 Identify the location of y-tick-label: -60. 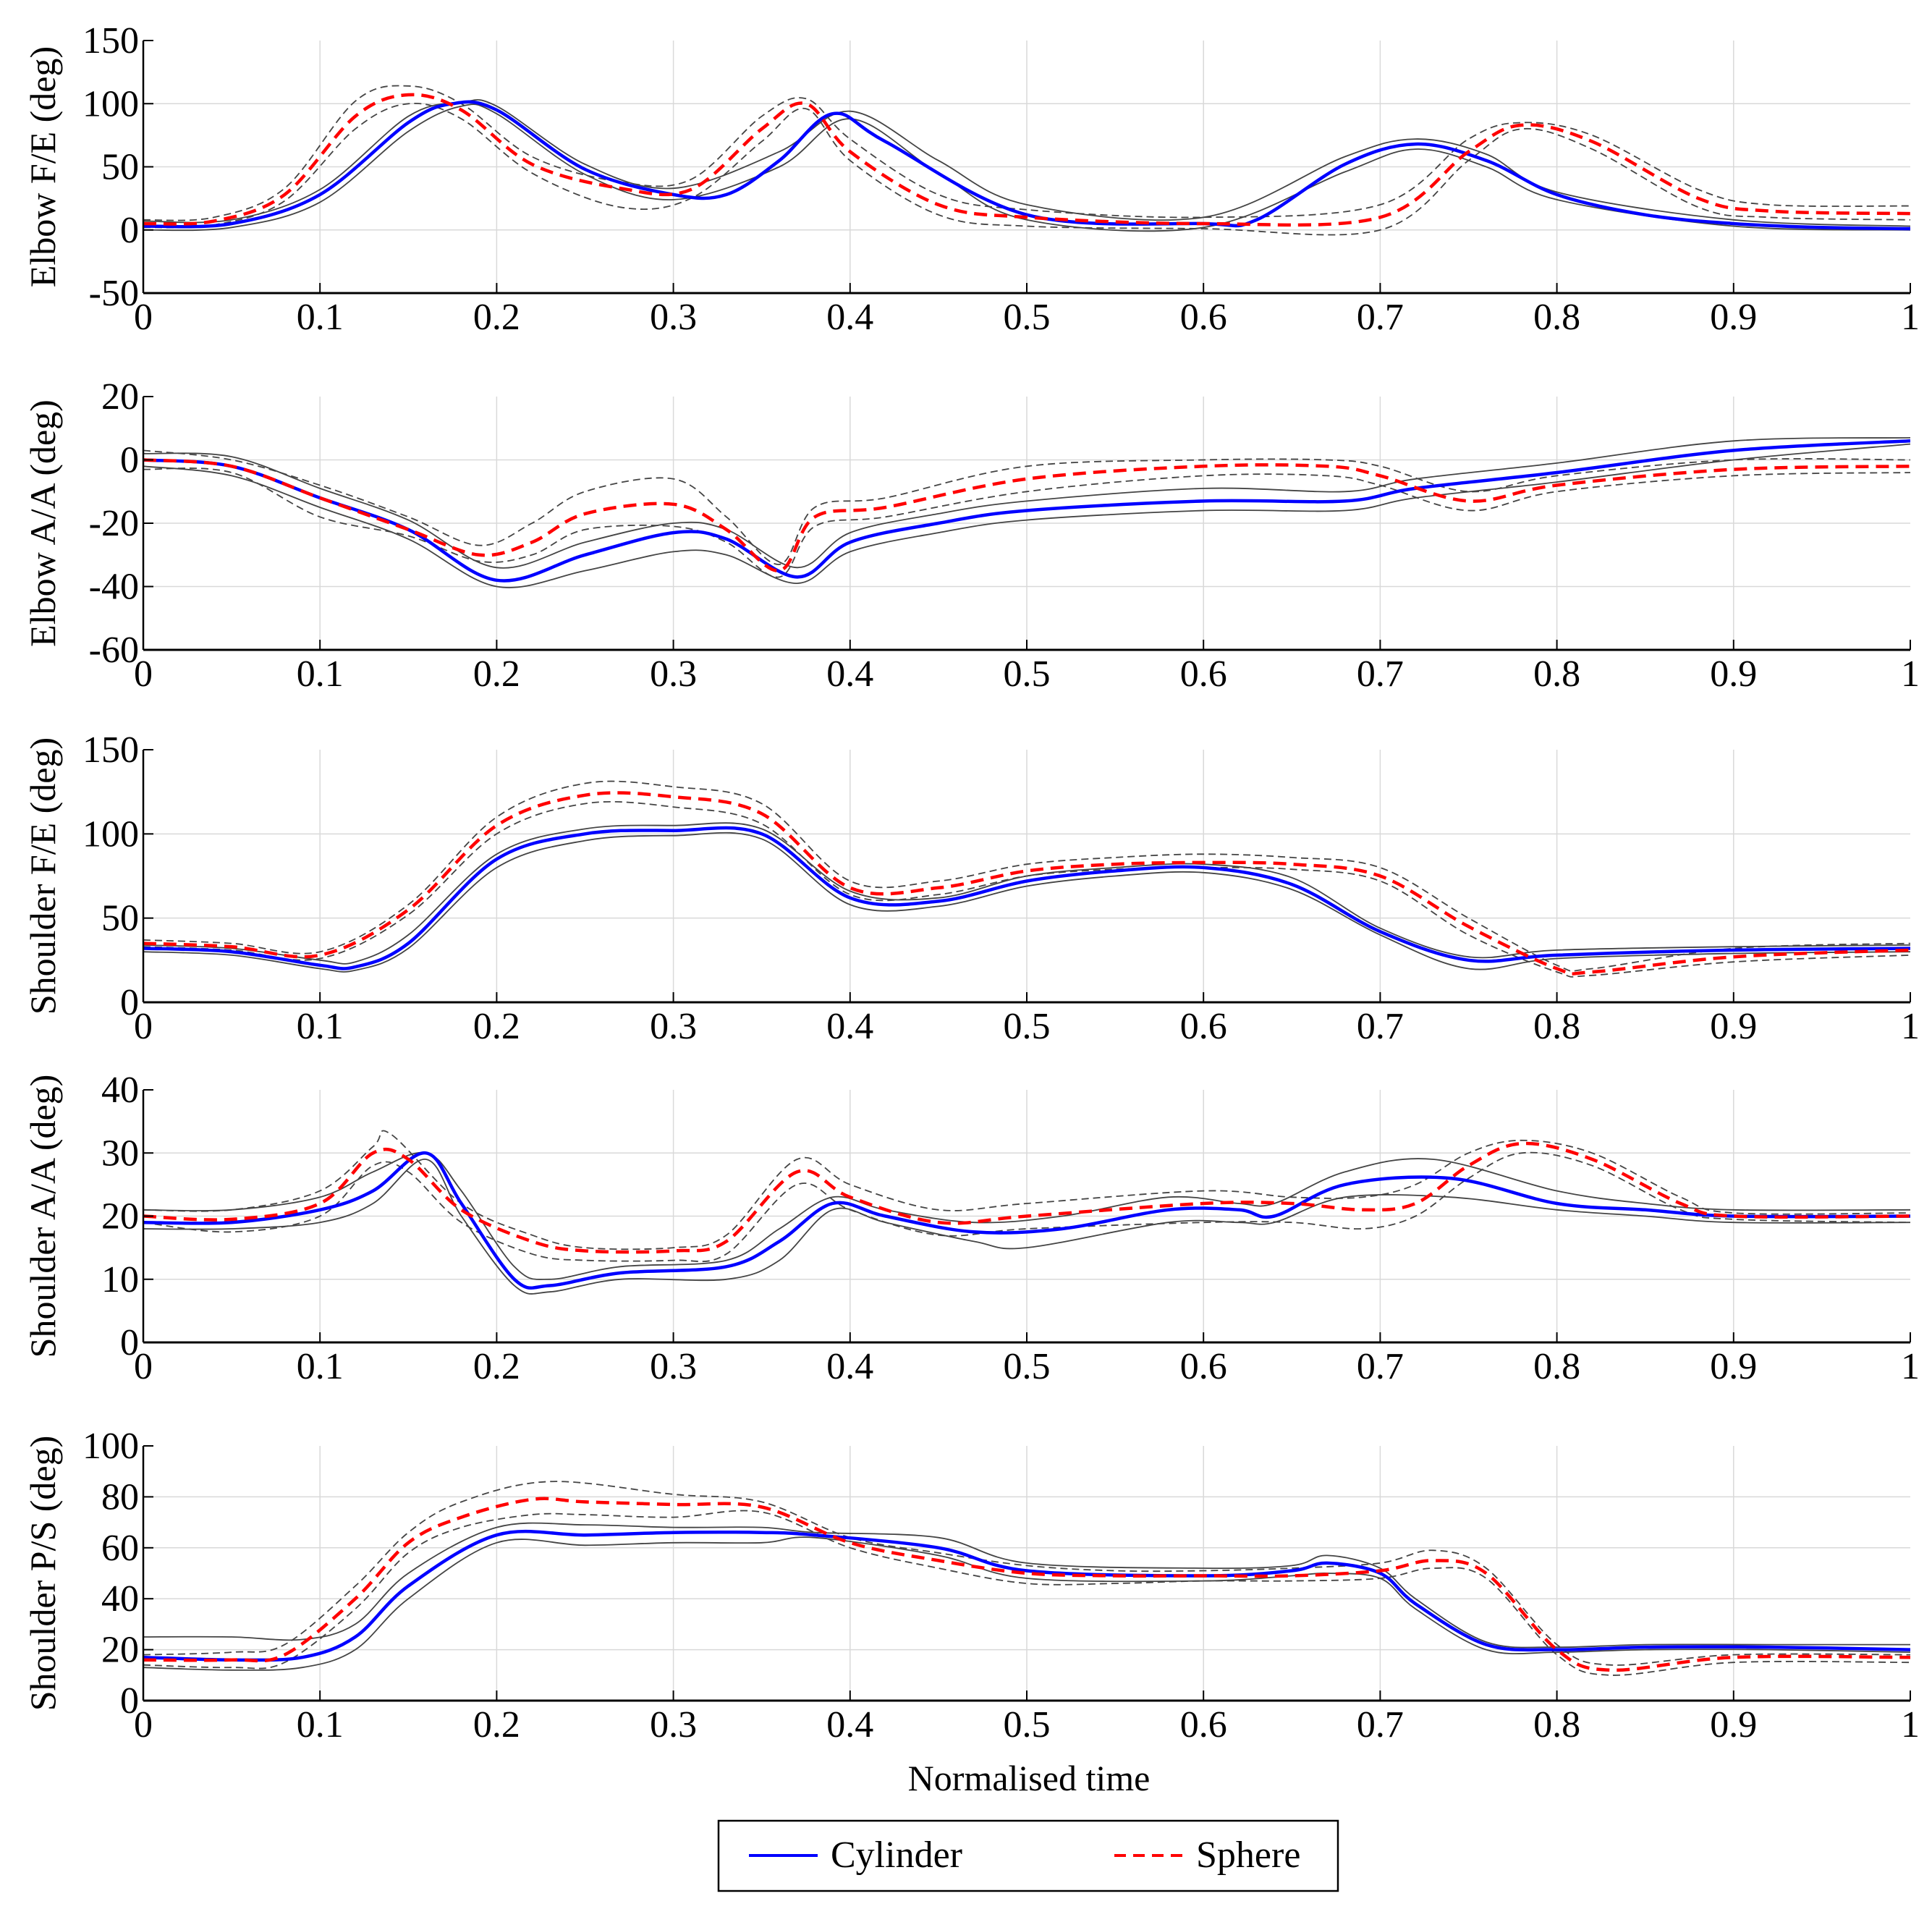
(114, 650).